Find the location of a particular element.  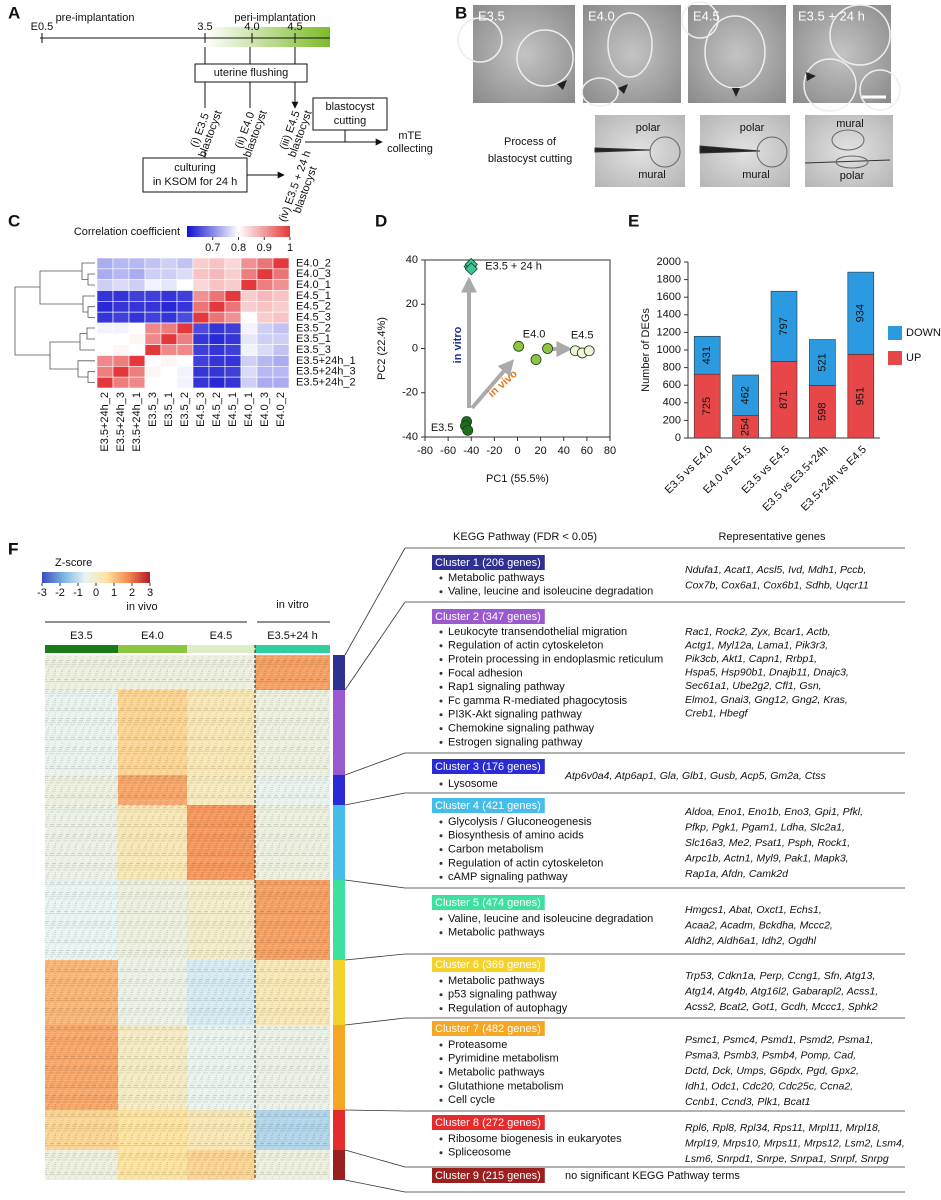

y-tick-label: 1400 is located at coordinates (669, 315).